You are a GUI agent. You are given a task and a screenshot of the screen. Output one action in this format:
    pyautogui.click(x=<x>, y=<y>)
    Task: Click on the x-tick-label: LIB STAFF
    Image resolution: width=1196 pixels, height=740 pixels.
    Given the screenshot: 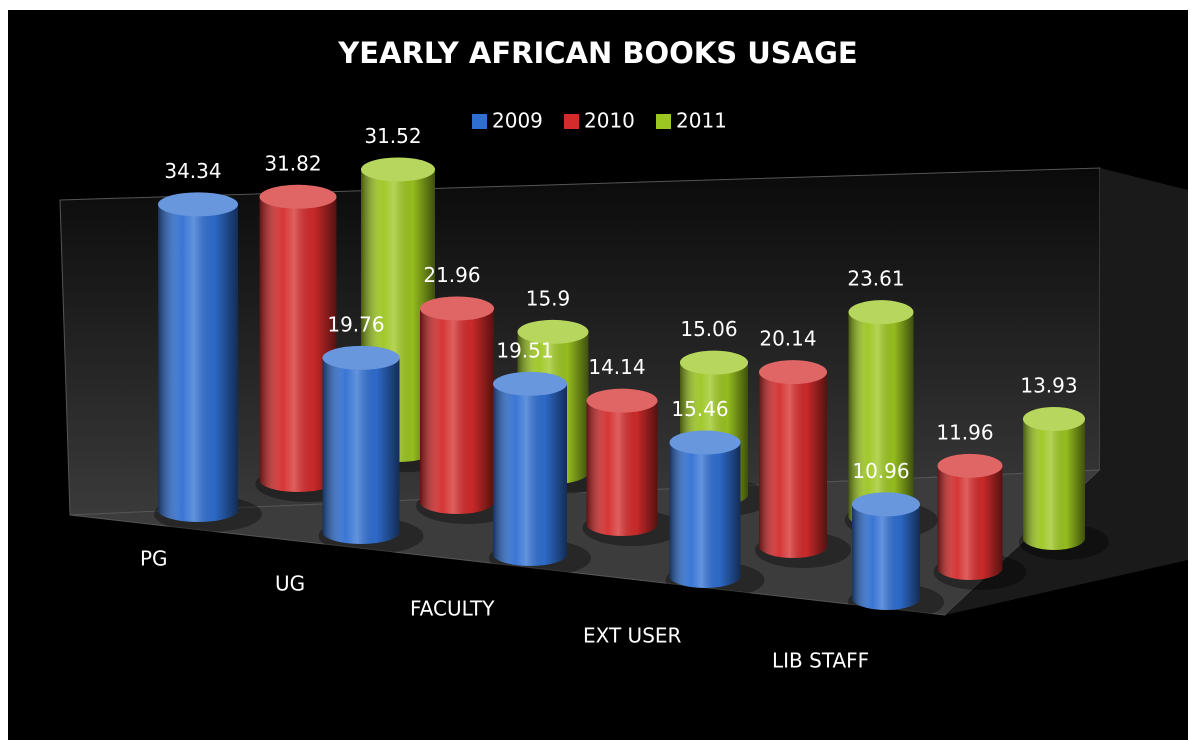 What is the action you would take?
    pyautogui.click(x=820, y=661)
    